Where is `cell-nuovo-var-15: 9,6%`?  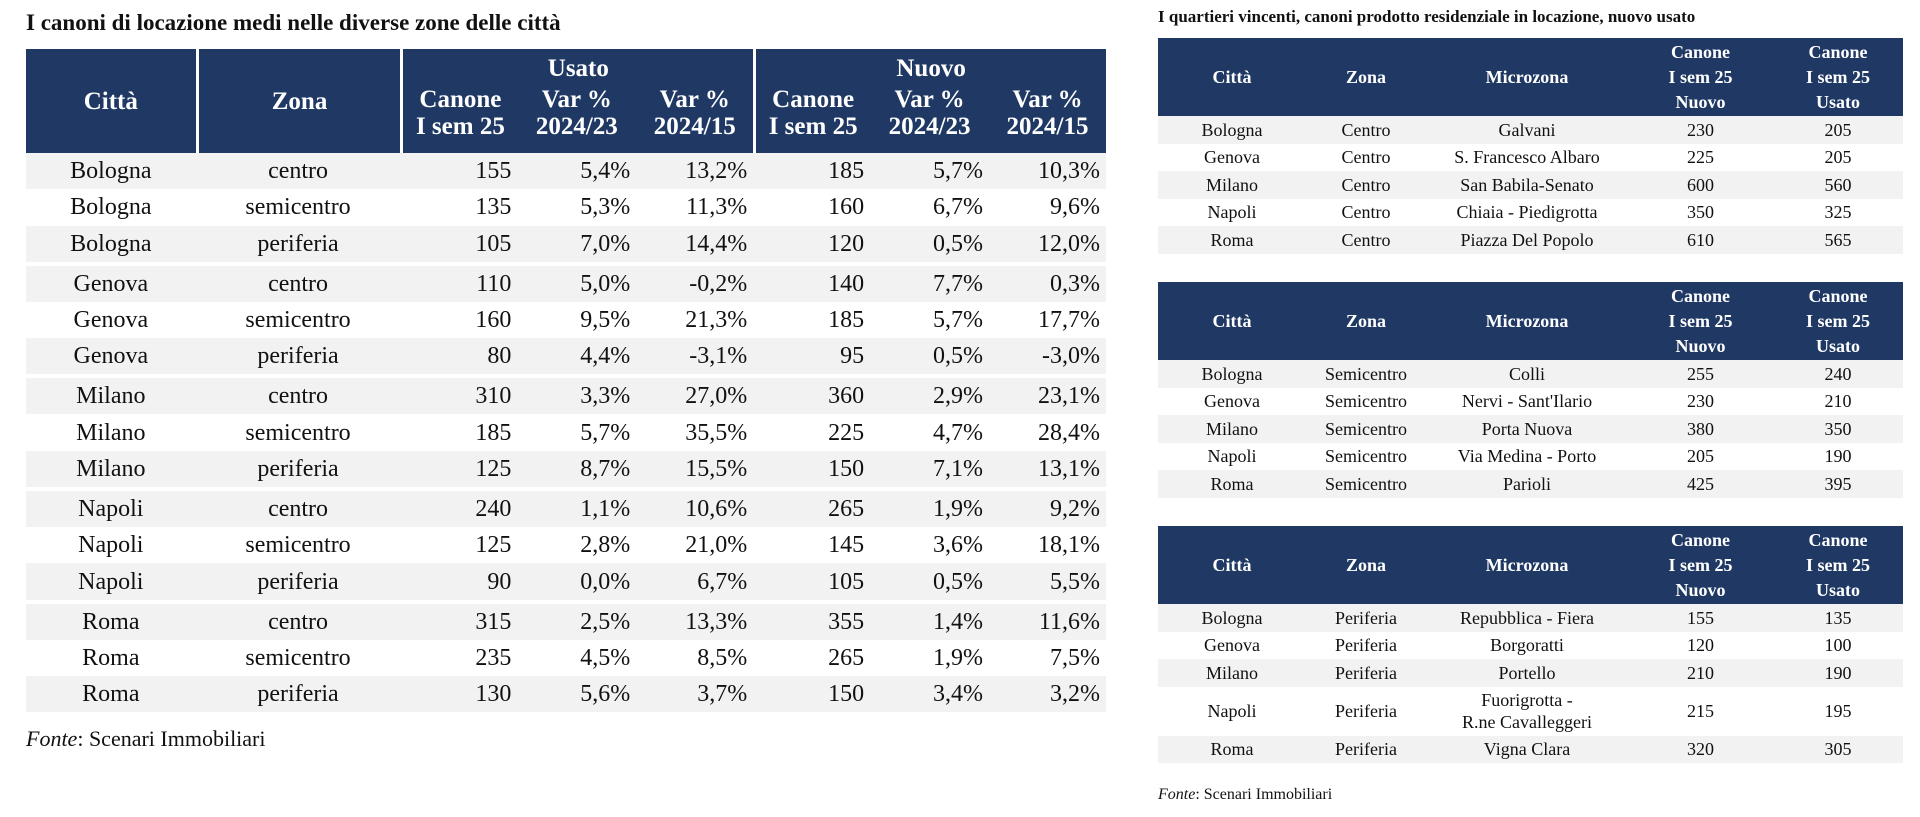
cell-nuovo-var-15: 9,6% is located at coordinates (1047, 207).